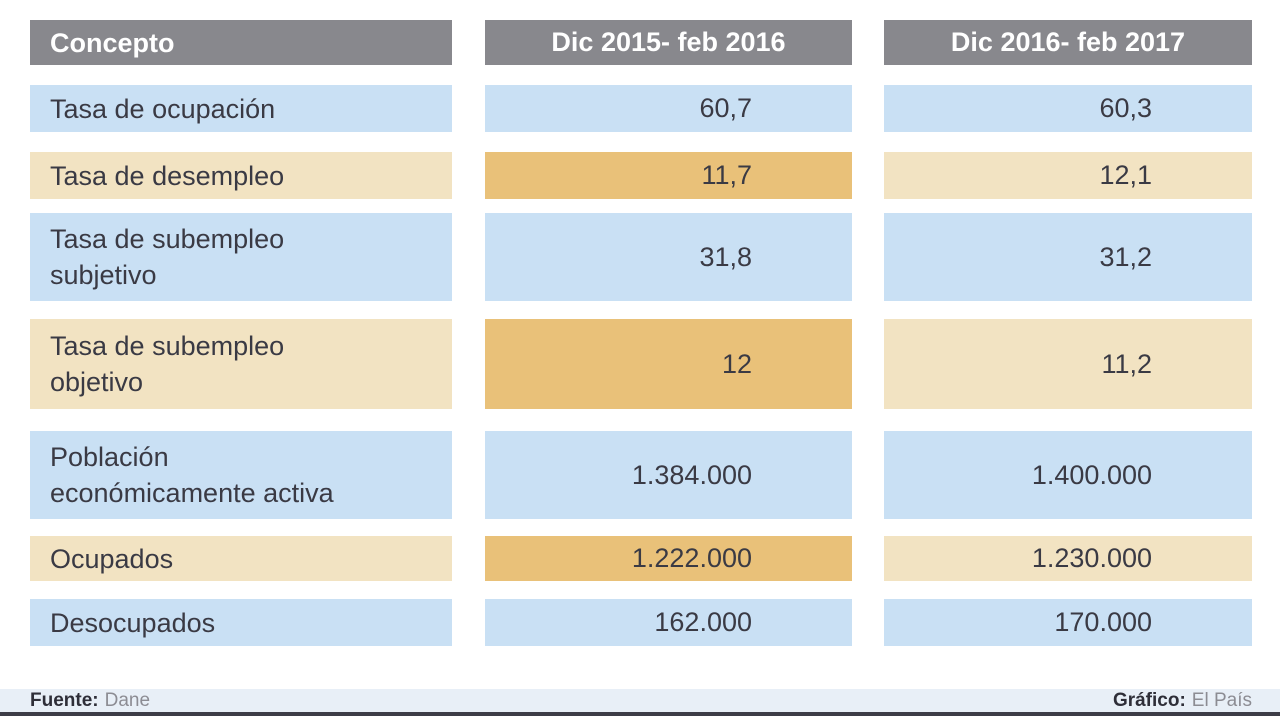  I want to click on credit-value: El País, so click(1221, 700).